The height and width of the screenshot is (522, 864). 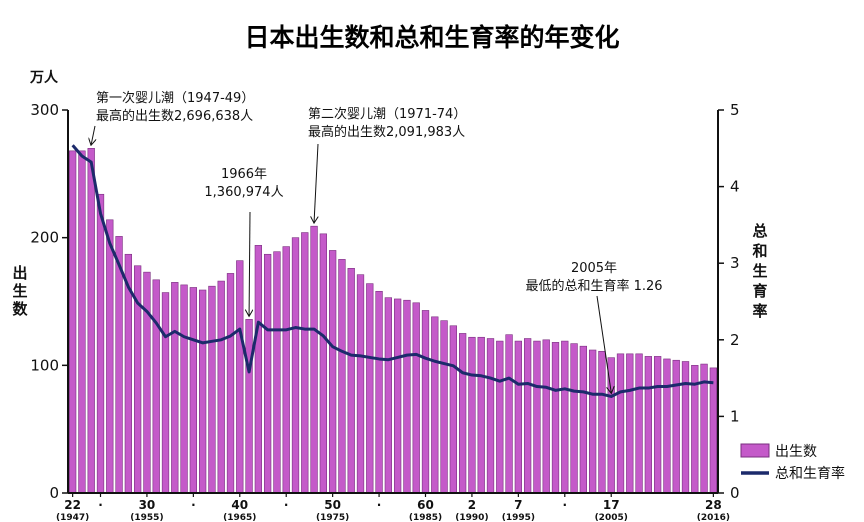 What do you see at coordinates (295, 365) in the screenshot?
I see `bar-1971` at bounding box center [295, 365].